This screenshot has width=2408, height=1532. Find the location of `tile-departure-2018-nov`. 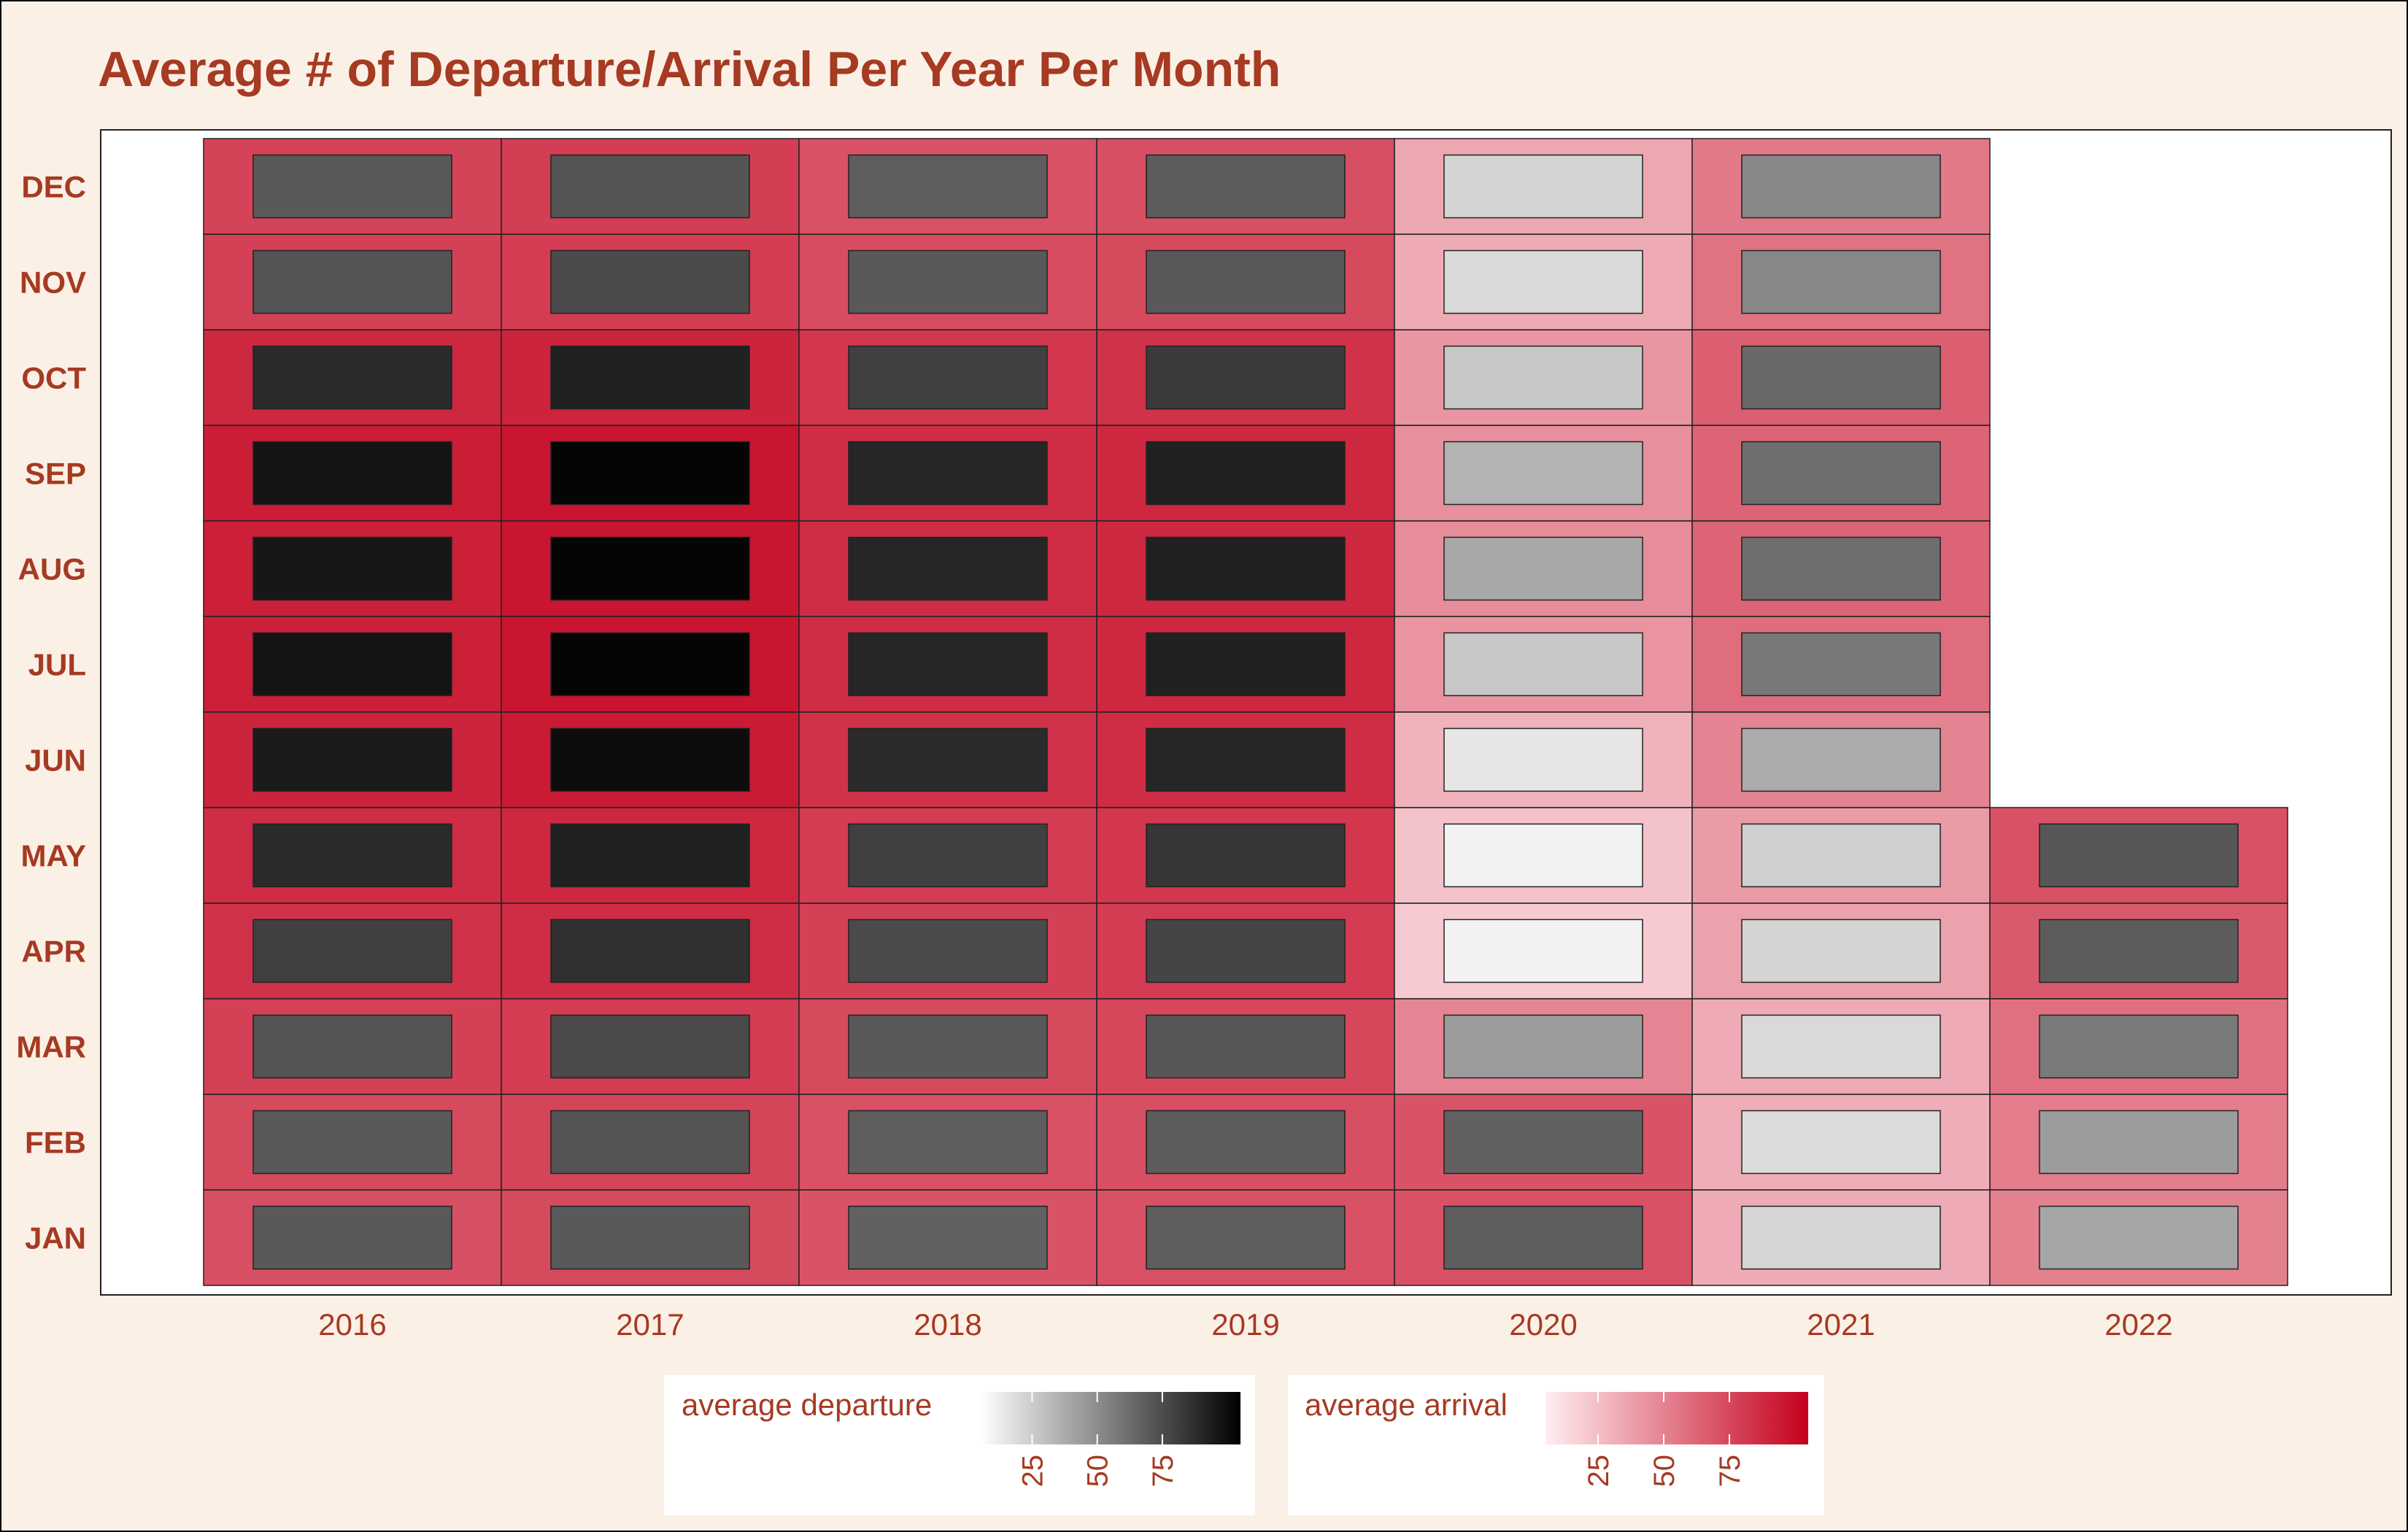

tile-departure-2018-nov is located at coordinates (948, 281).